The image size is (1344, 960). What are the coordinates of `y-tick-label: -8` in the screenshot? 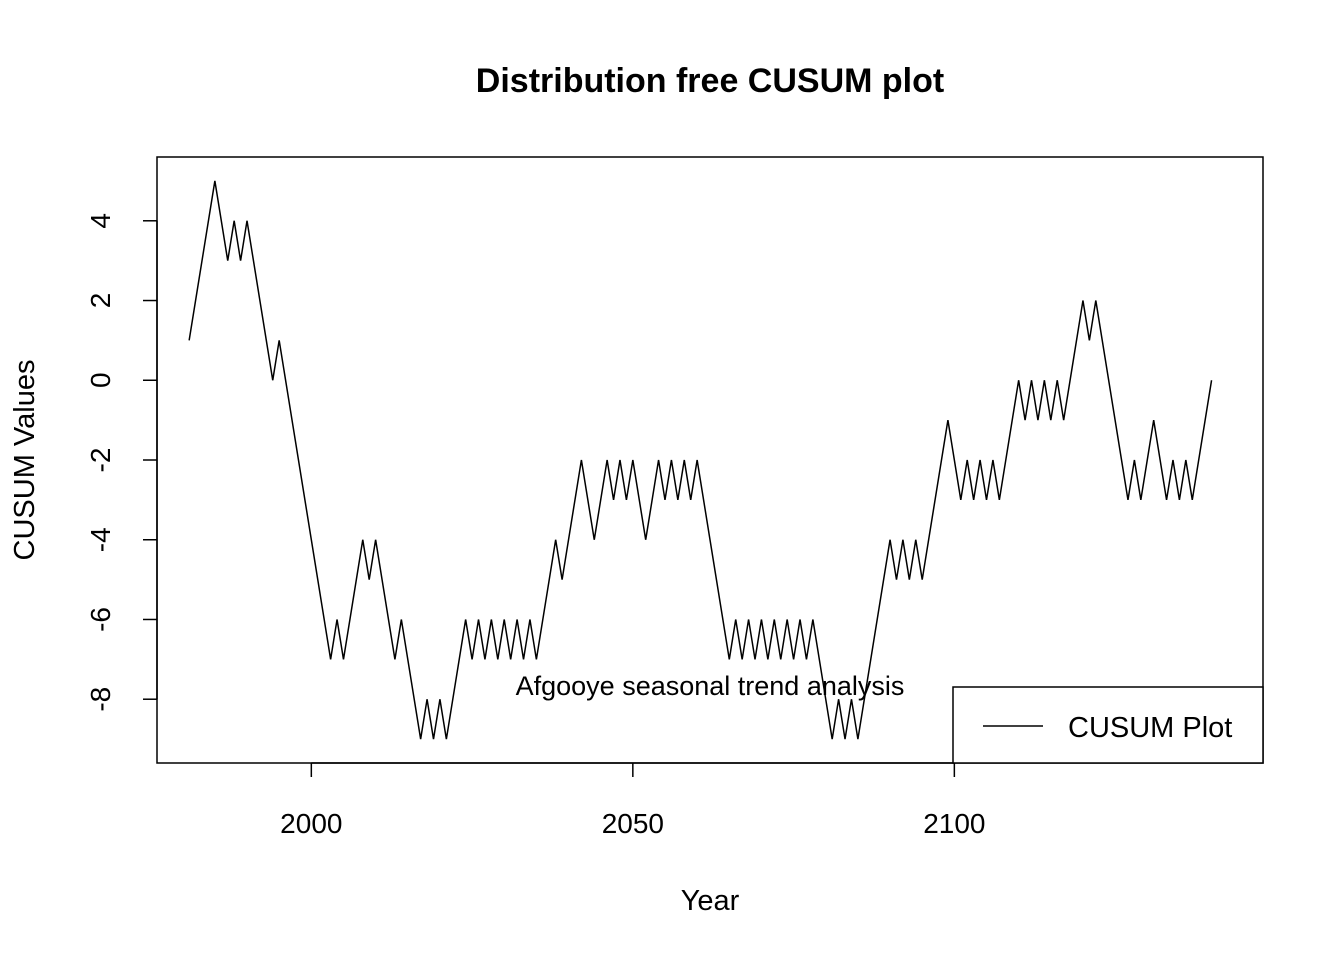 It's located at (100, 699).